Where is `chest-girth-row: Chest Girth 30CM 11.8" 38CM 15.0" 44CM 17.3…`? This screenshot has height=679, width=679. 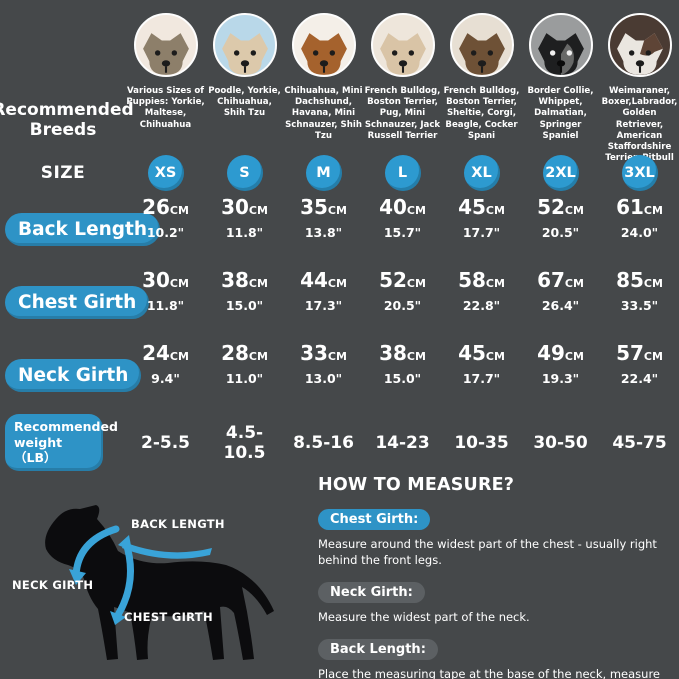 chest-girth-row: Chest Girth 30CM 11.8" 38CM 15.0" 44CM 17.3… is located at coordinates (339, 302).